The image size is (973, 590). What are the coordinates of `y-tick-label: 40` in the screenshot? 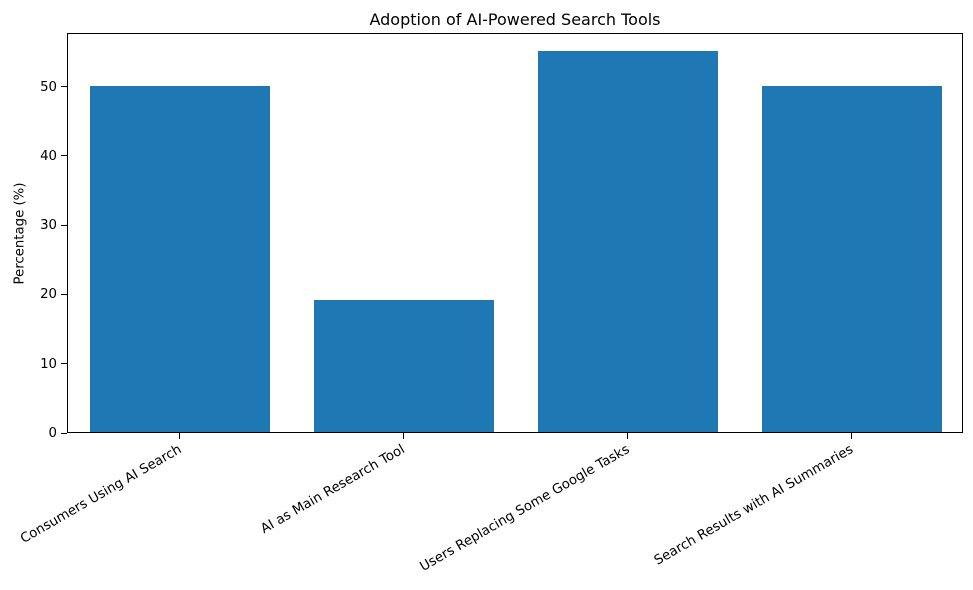 It's located at (48, 156).